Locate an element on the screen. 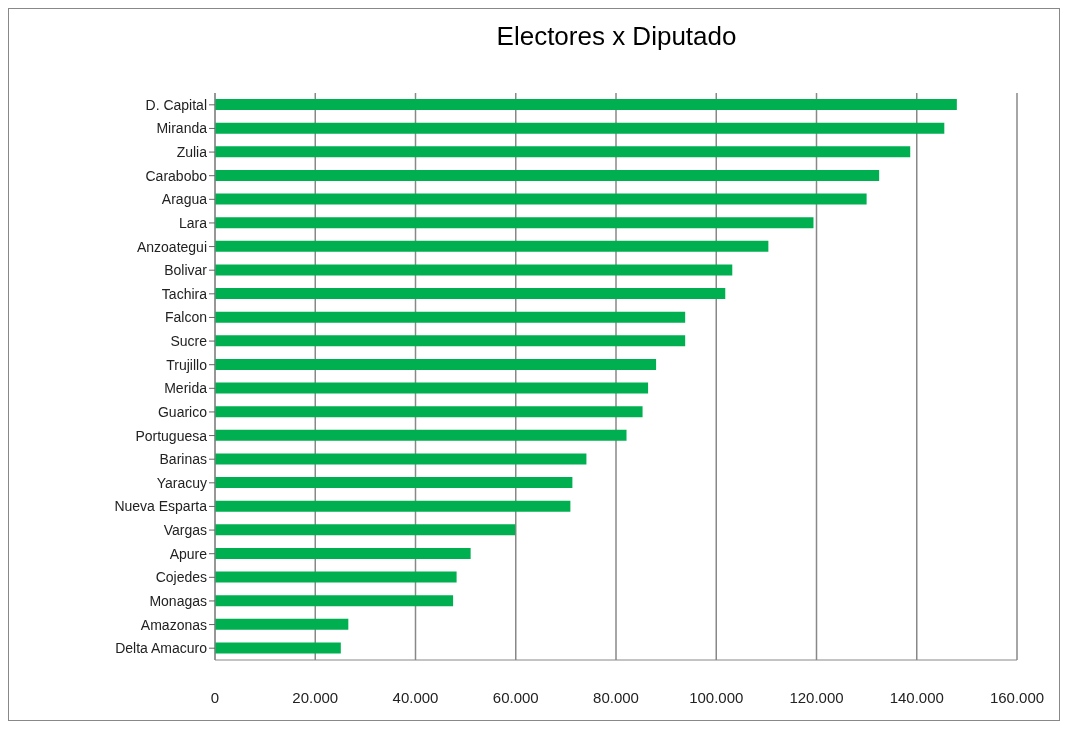 This screenshot has height=729, width=1068. x-tick-label: 140.000 is located at coordinates (916, 697).